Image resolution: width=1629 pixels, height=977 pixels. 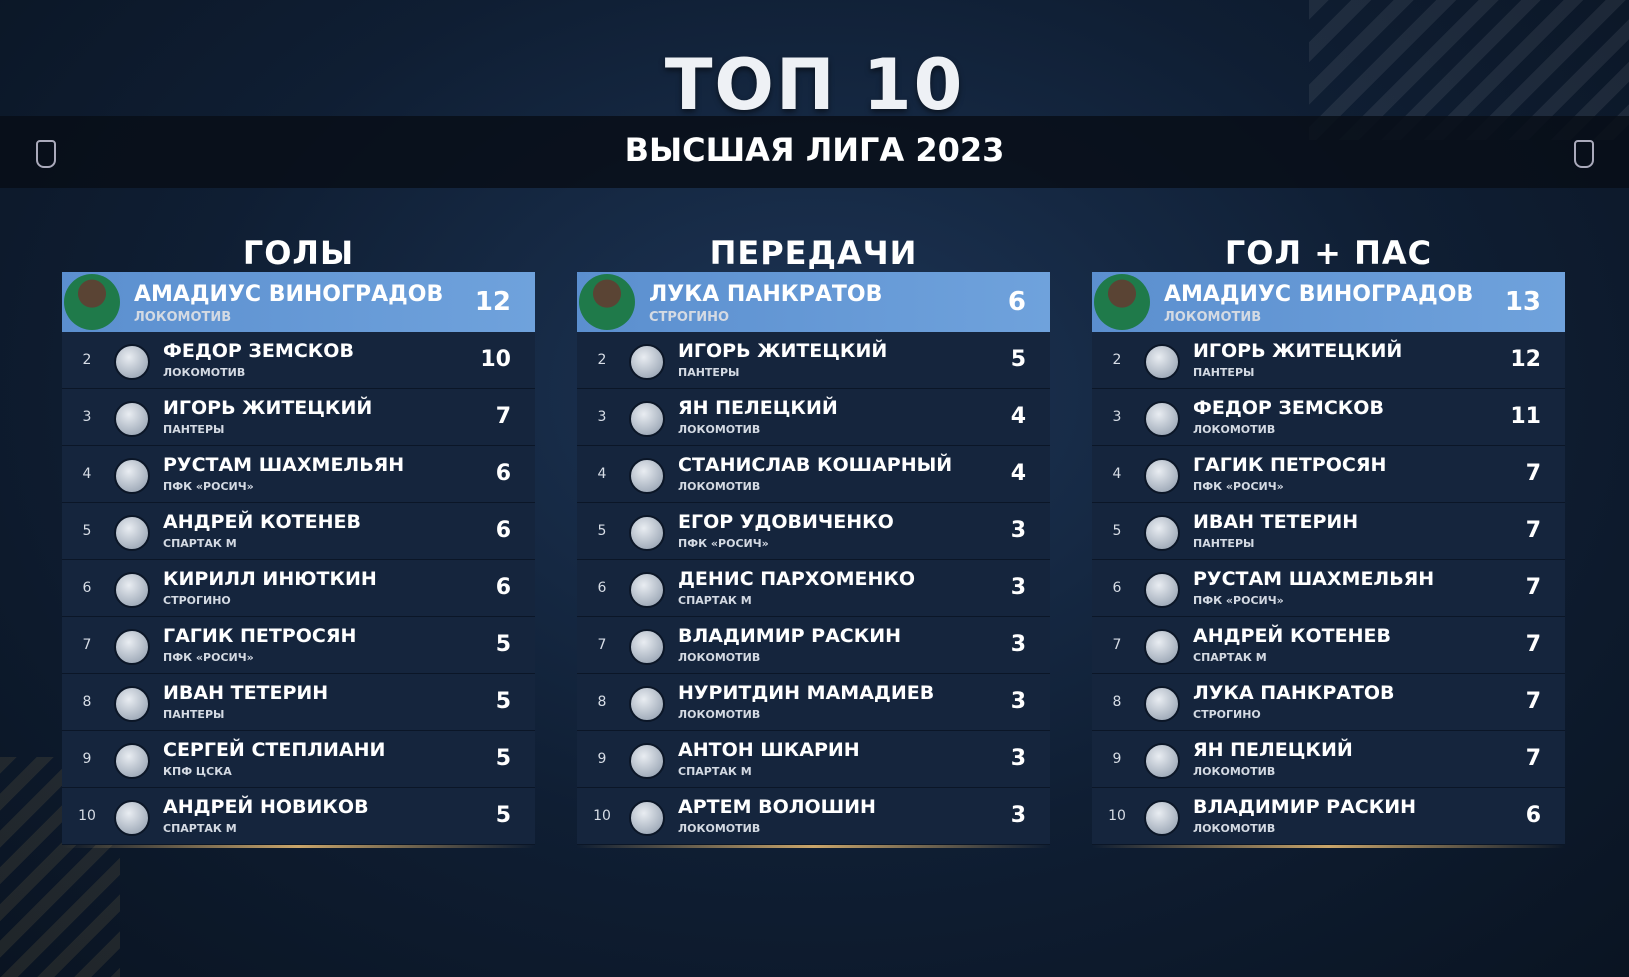 What do you see at coordinates (1227, 714) in the screenshot?
I see `team-name: СТРОГИНО` at bounding box center [1227, 714].